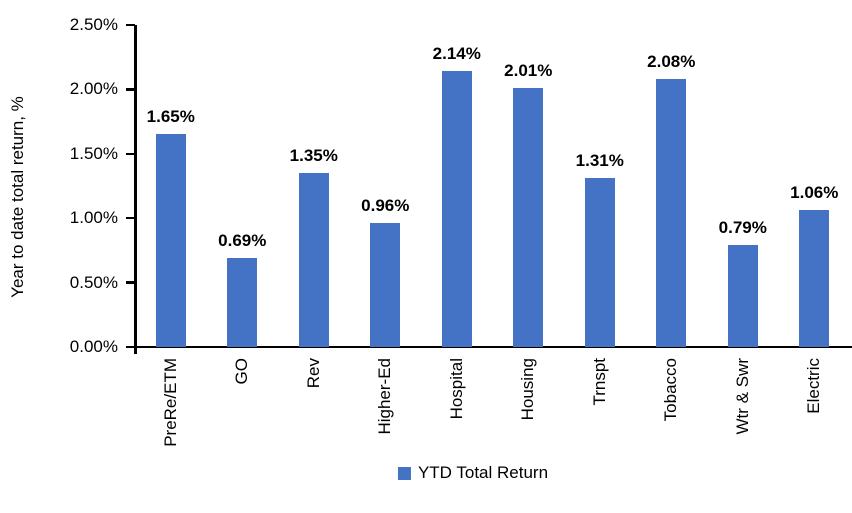 Image resolution: width=852 pixels, height=513 pixels. What do you see at coordinates (385, 396) in the screenshot?
I see `x-tick-label: Higher-Ed` at bounding box center [385, 396].